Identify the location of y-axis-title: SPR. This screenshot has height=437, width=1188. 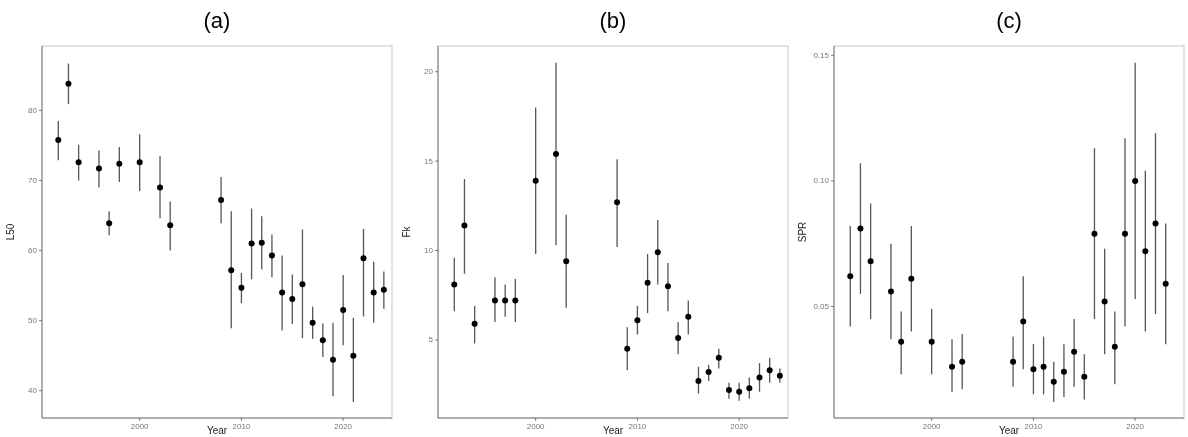
(802, 232).